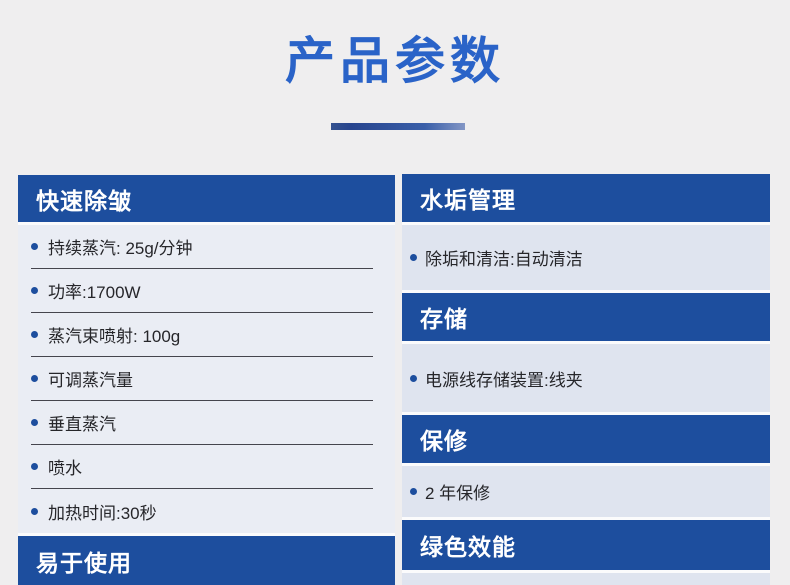  Describe the element at coordinates (586, 545) in the screenshot. I see `section-header: 绿色效能` at that location.